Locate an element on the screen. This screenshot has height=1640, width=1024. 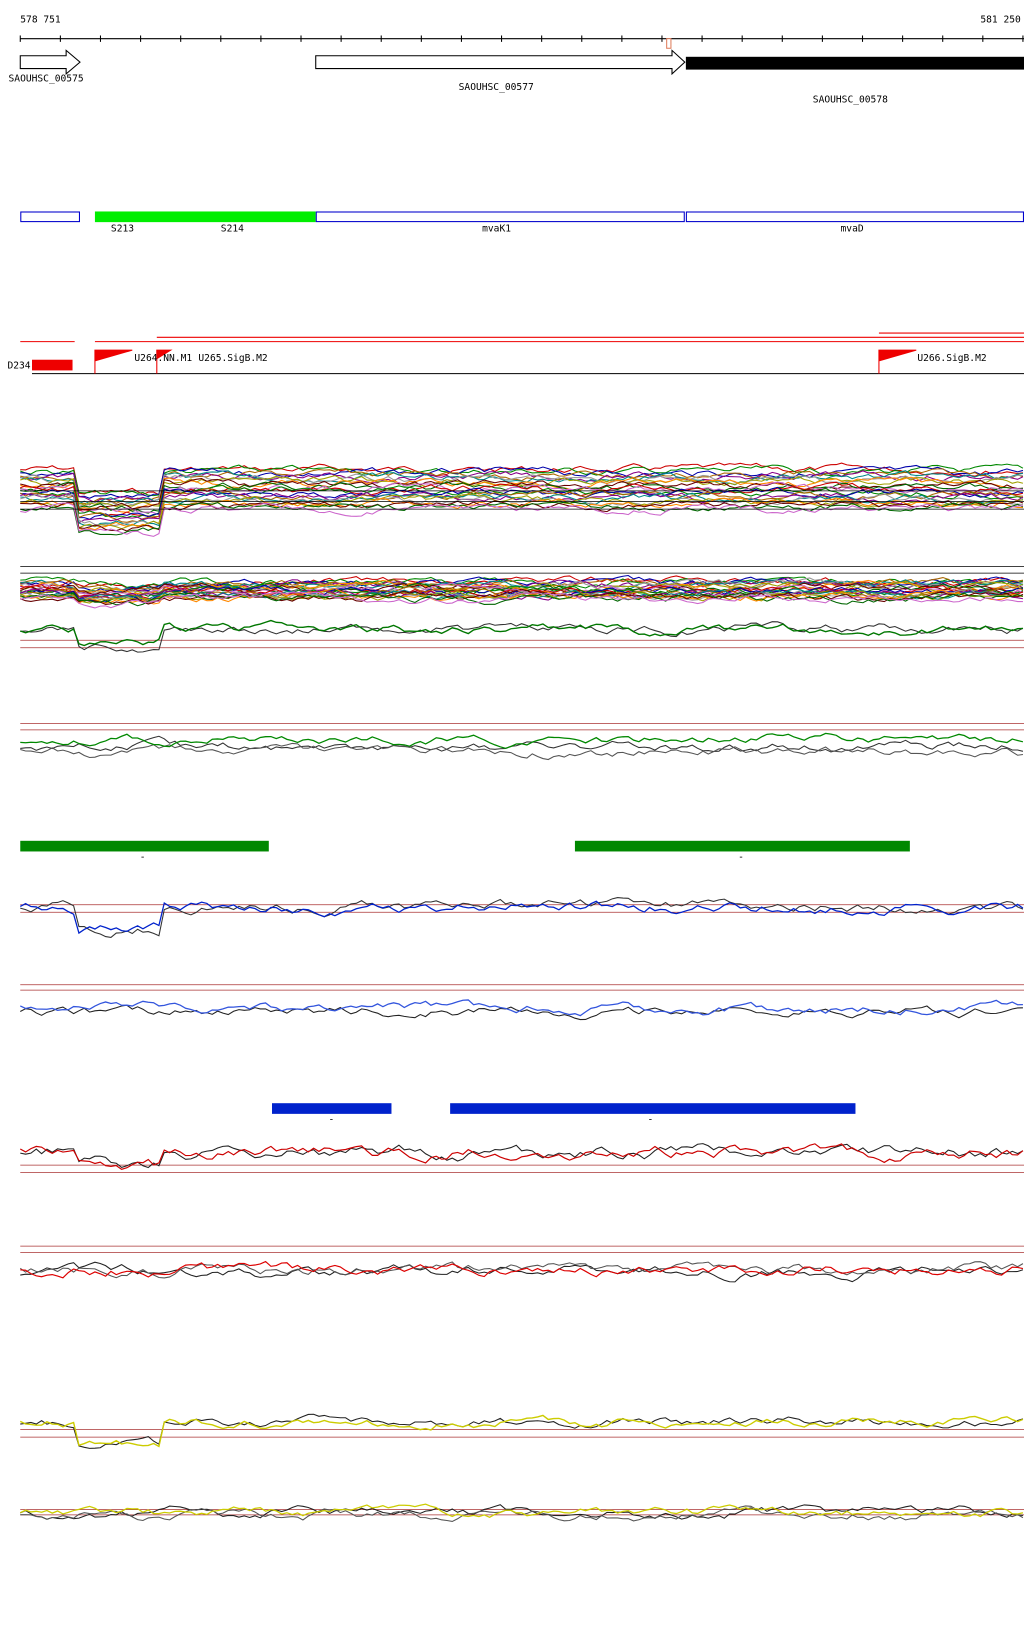
feature-label: S214 is located at coordinates (232, 229).